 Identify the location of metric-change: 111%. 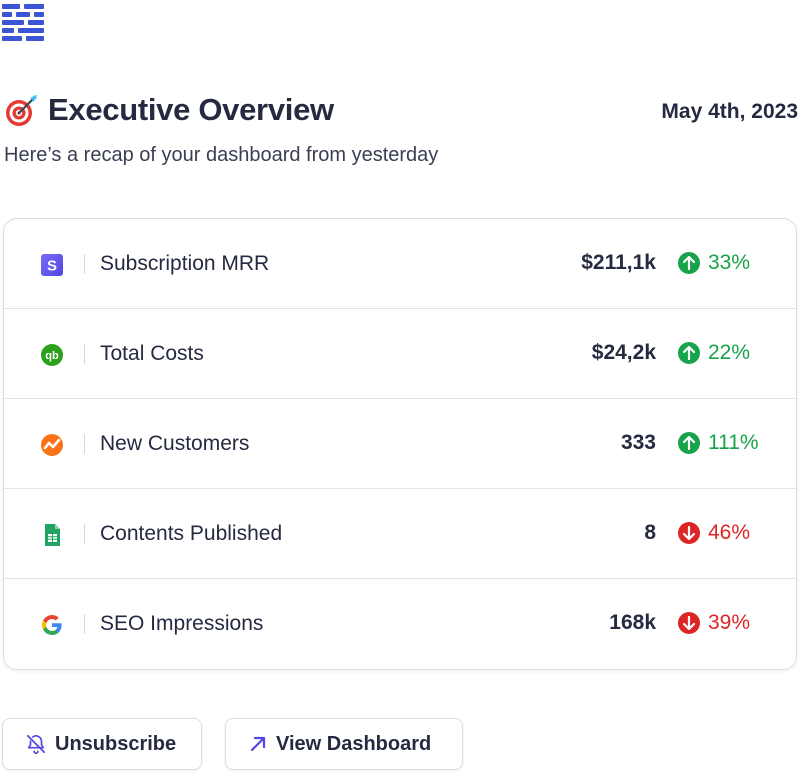
(718, 443).